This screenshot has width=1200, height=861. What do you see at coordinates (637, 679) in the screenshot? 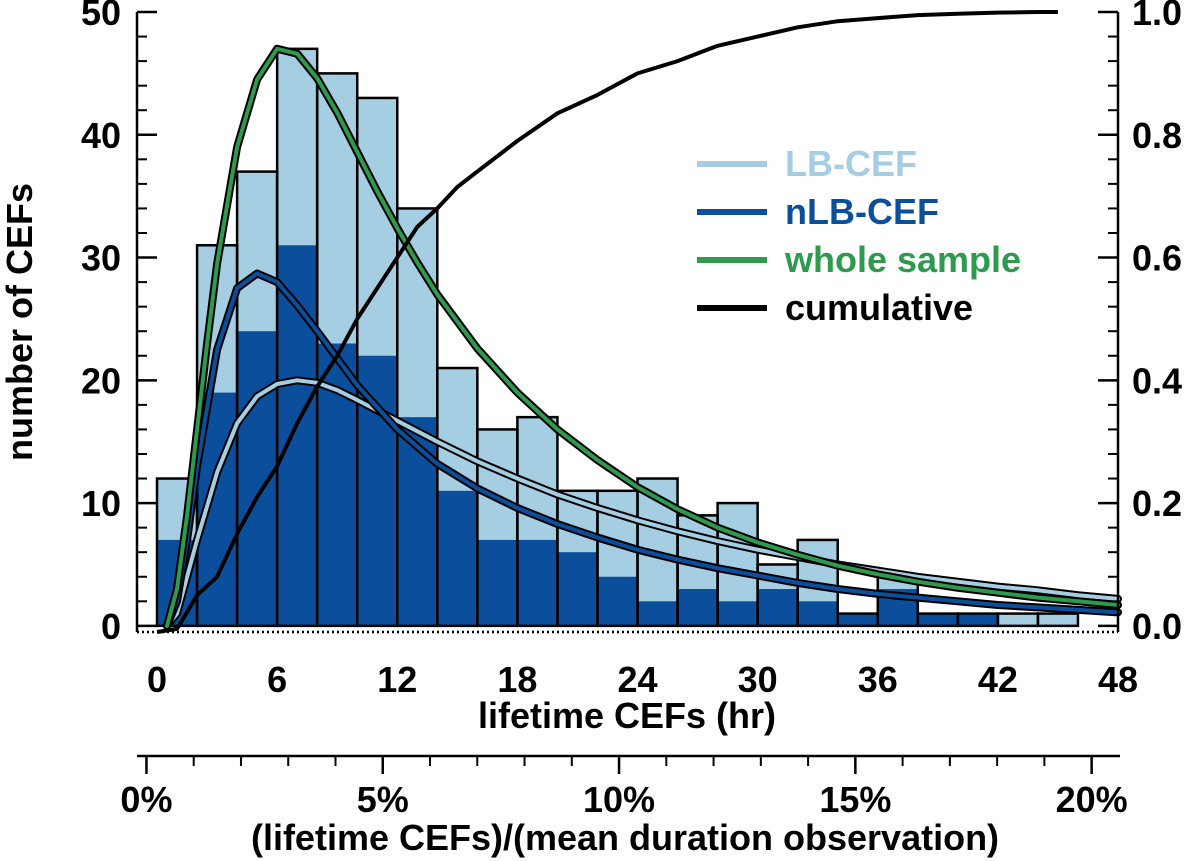
I see `x-tick-label: 24` at bounding box center [637, 679].